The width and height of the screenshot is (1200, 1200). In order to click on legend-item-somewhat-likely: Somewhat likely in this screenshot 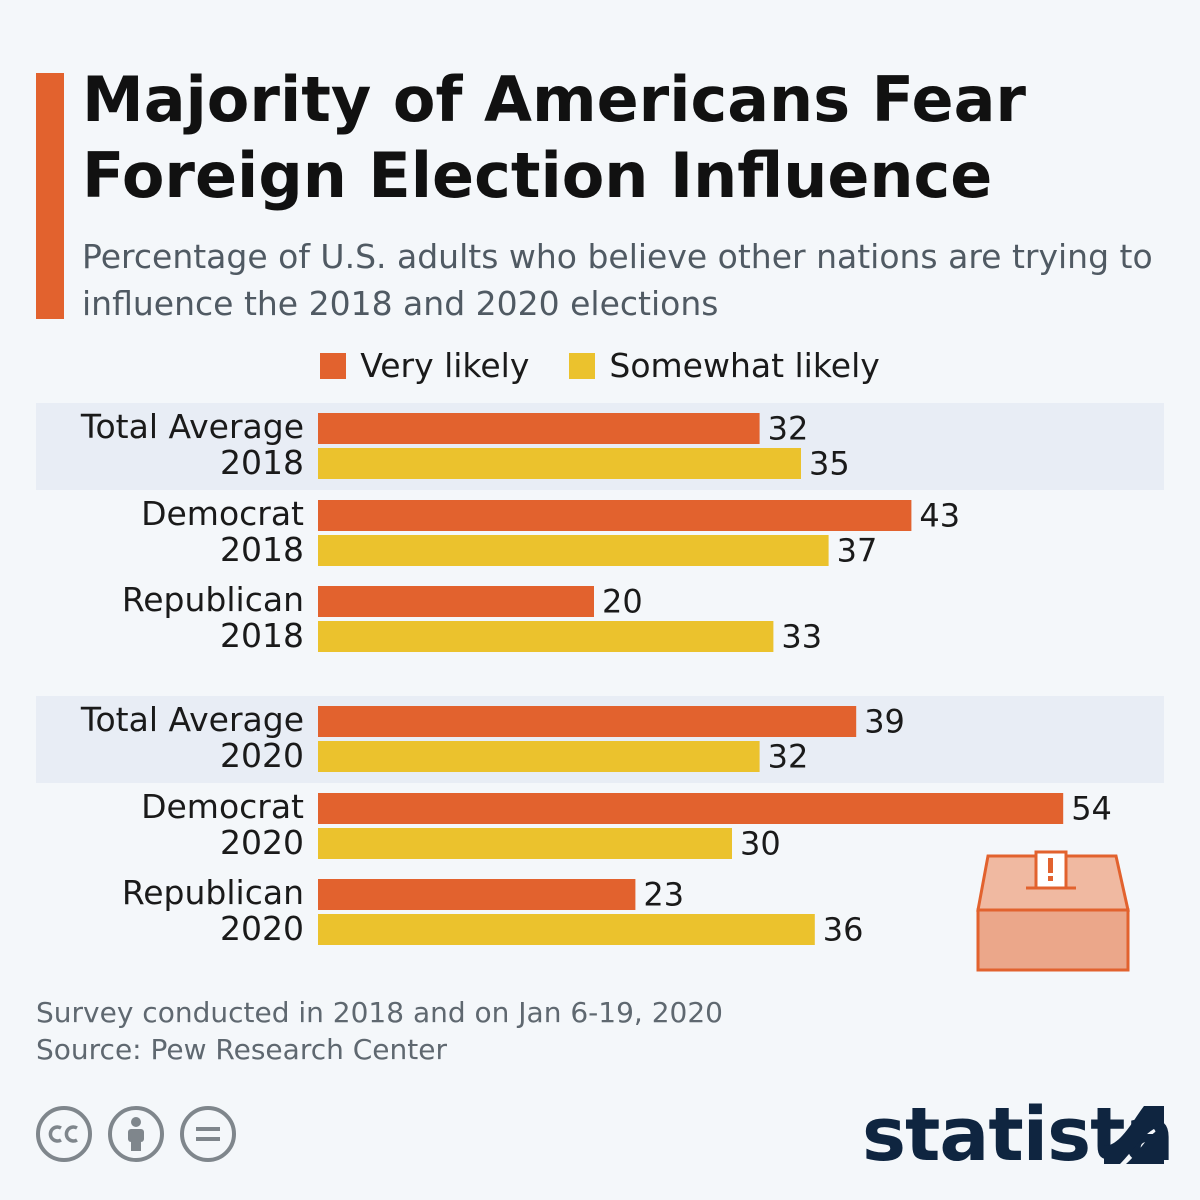, I will do `click(724, 365)`.